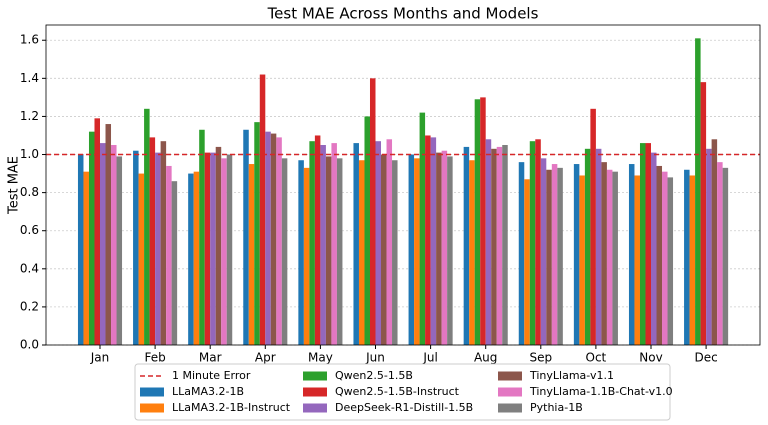  What do you see at coordinates (29, 78) in the screenshot?
I see `y-tick-label: 1.4` at bounding box center [29, 78].